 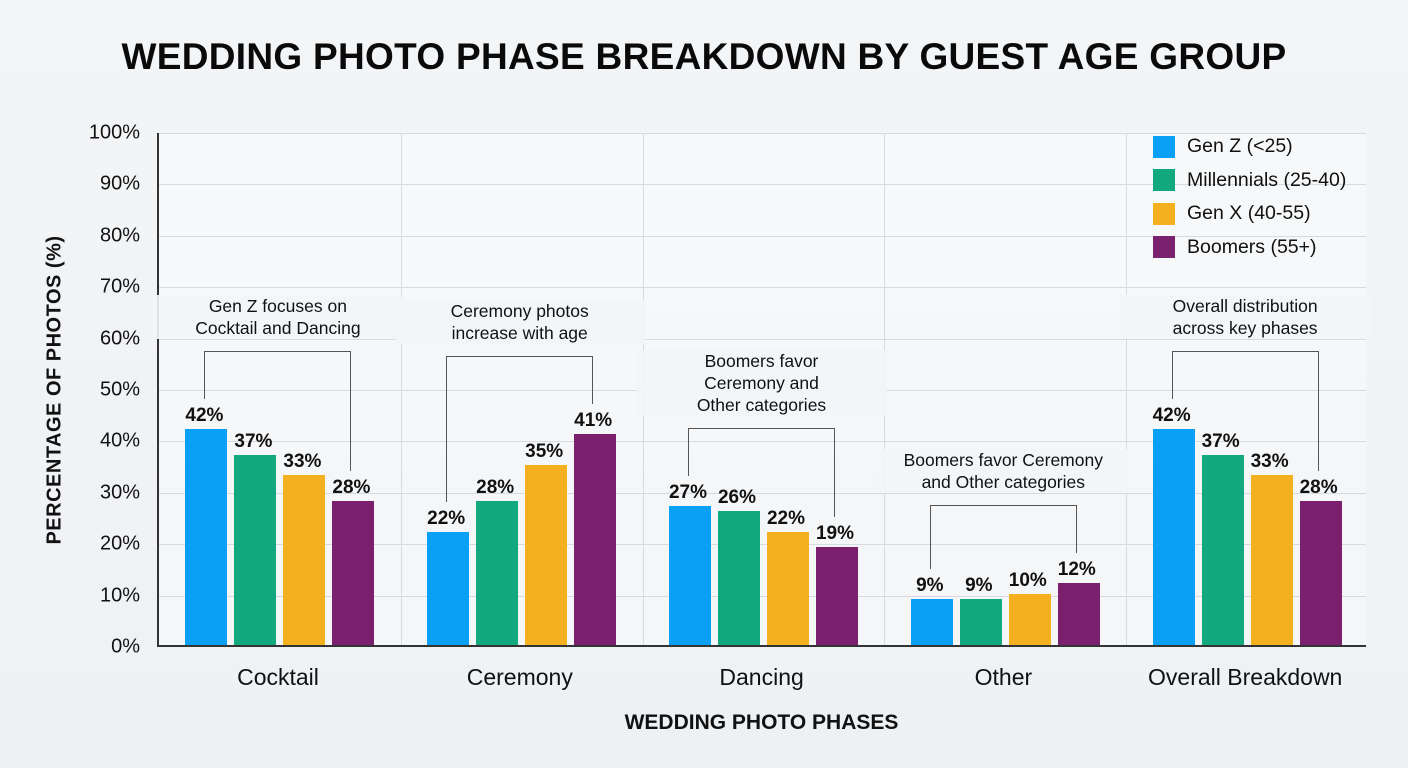 I want to click on legend-label: Boomers (55+), so click(x=1252, y=246).